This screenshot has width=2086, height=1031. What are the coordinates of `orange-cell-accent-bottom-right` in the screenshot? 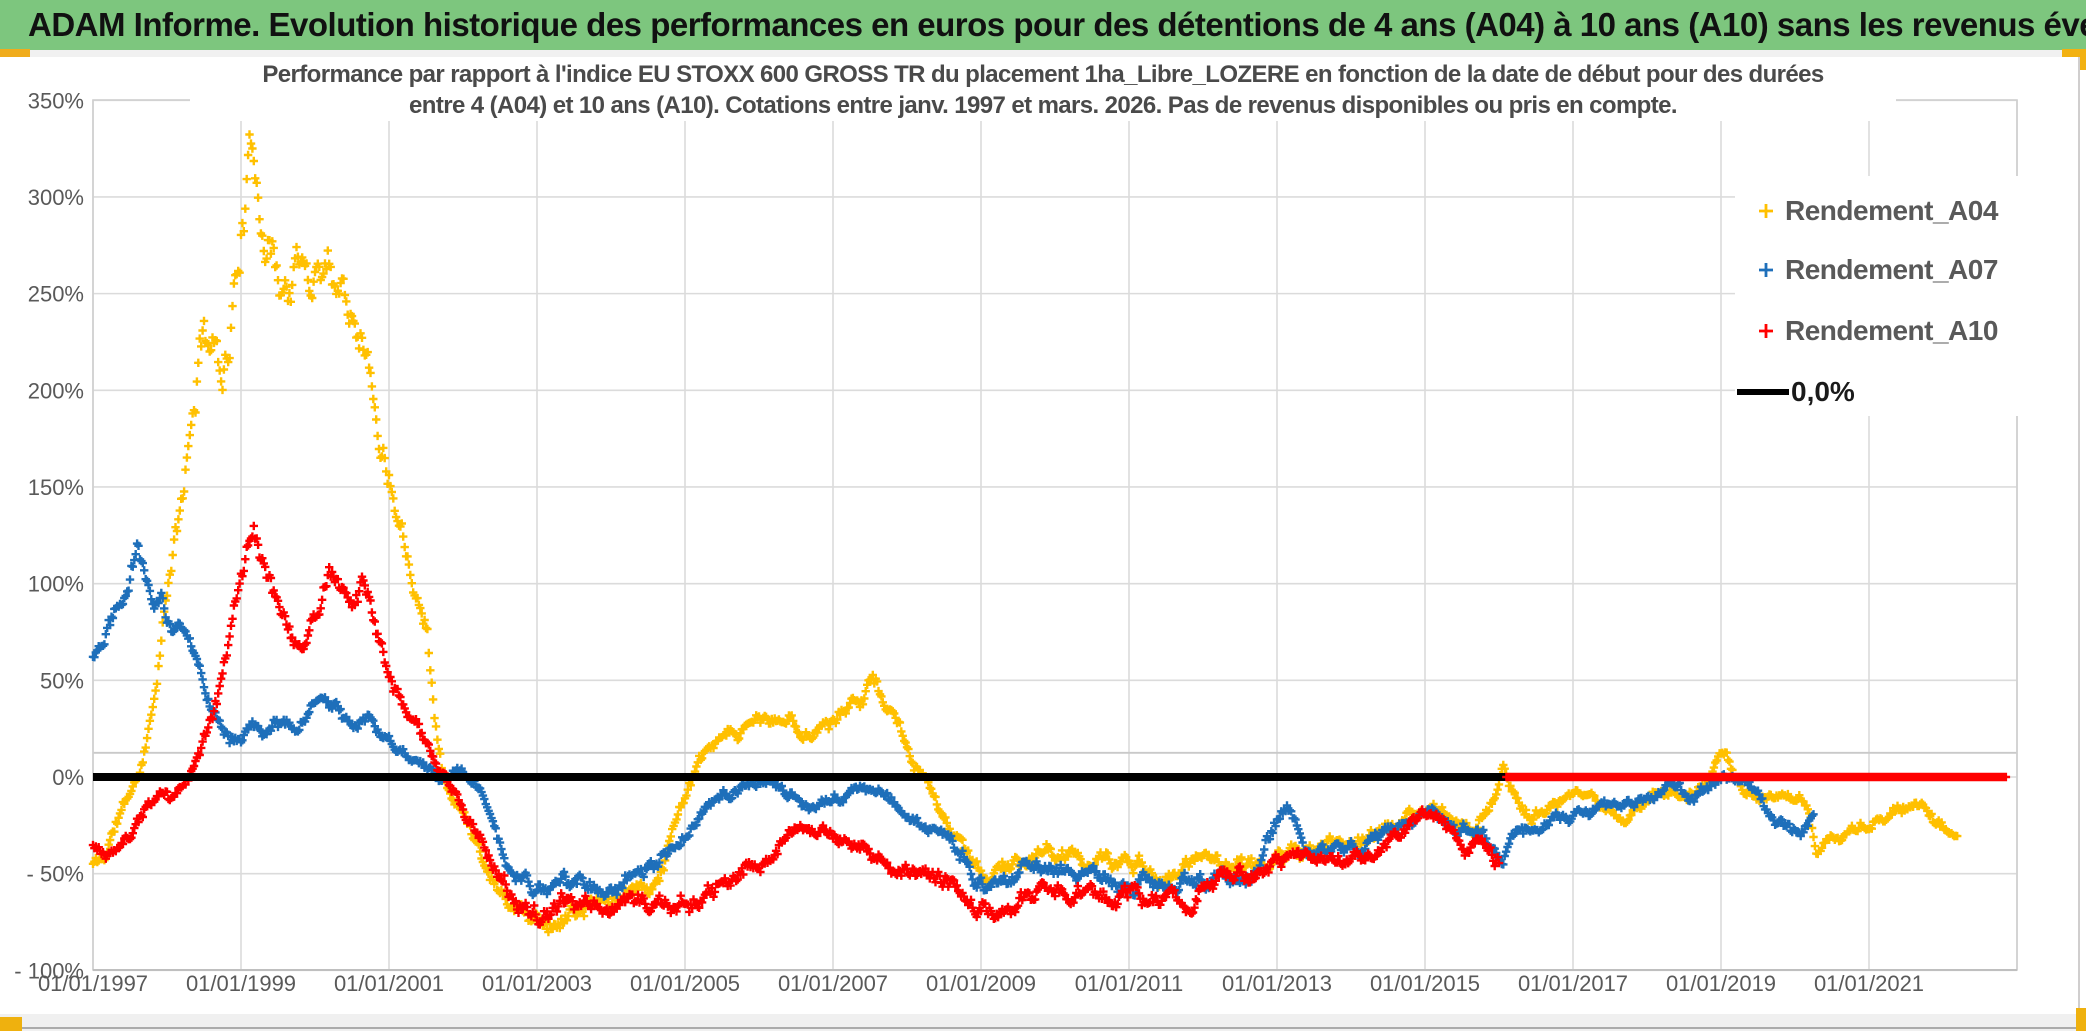 It's located at (2081, 1019).